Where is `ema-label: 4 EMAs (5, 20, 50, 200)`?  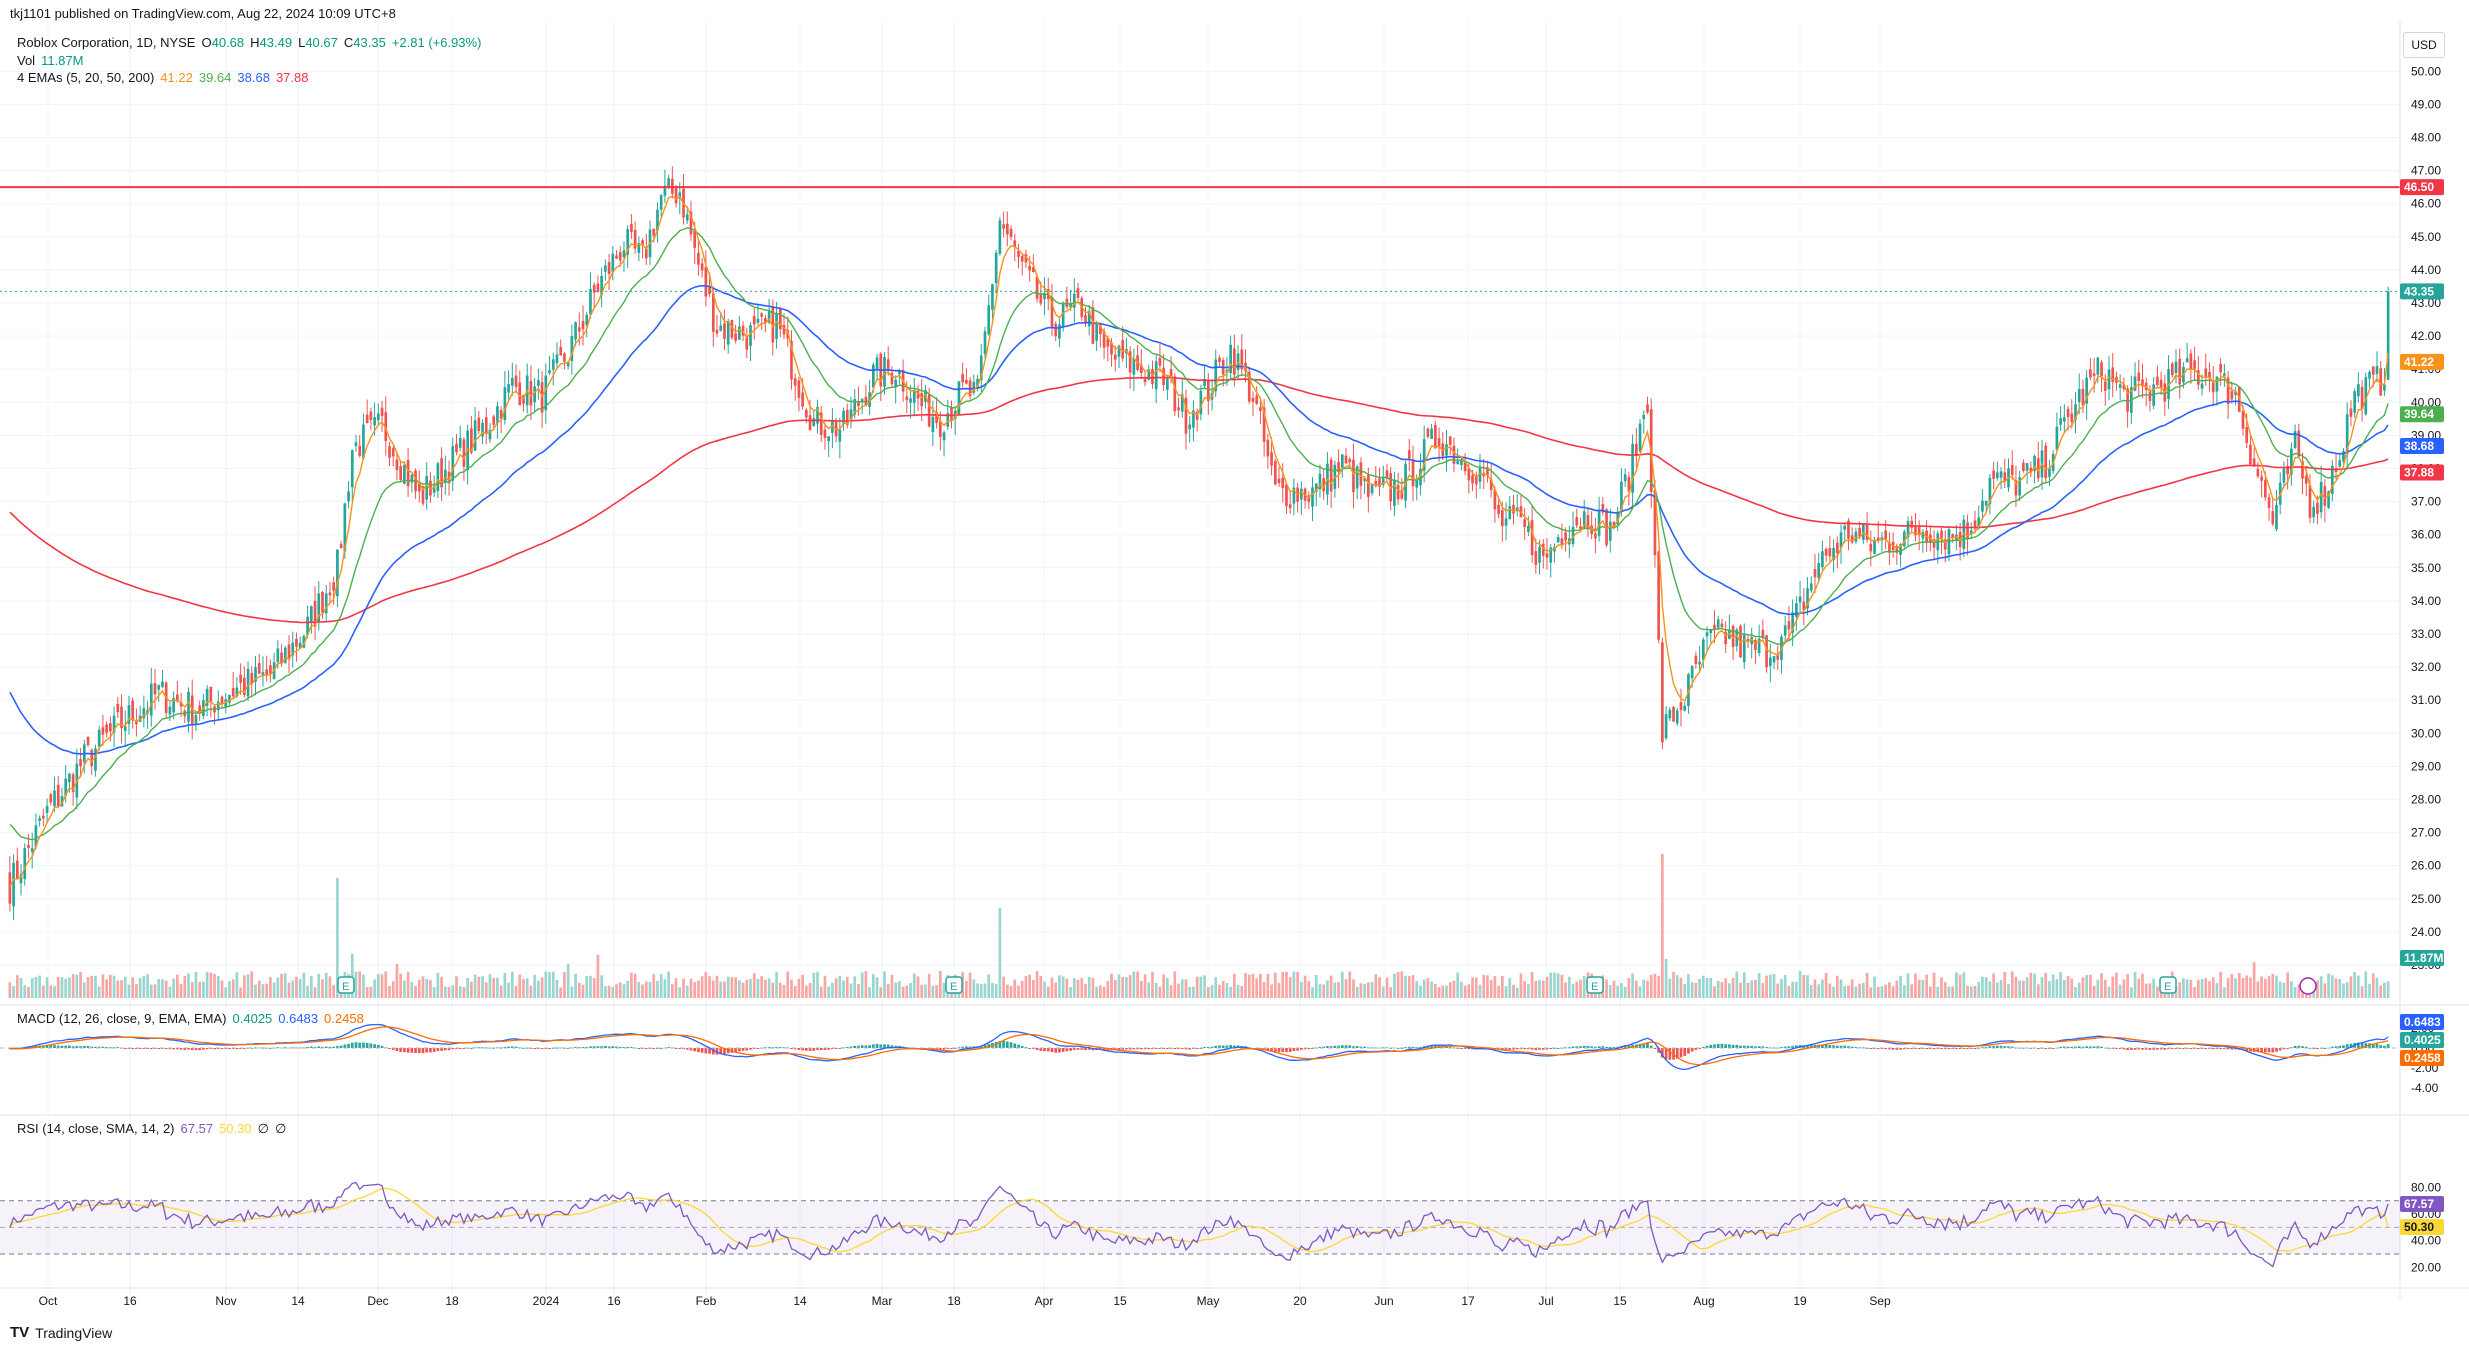 ema-label: 4 EMAs (5, 20, 50, 200) is located at coordinates (86, 77).